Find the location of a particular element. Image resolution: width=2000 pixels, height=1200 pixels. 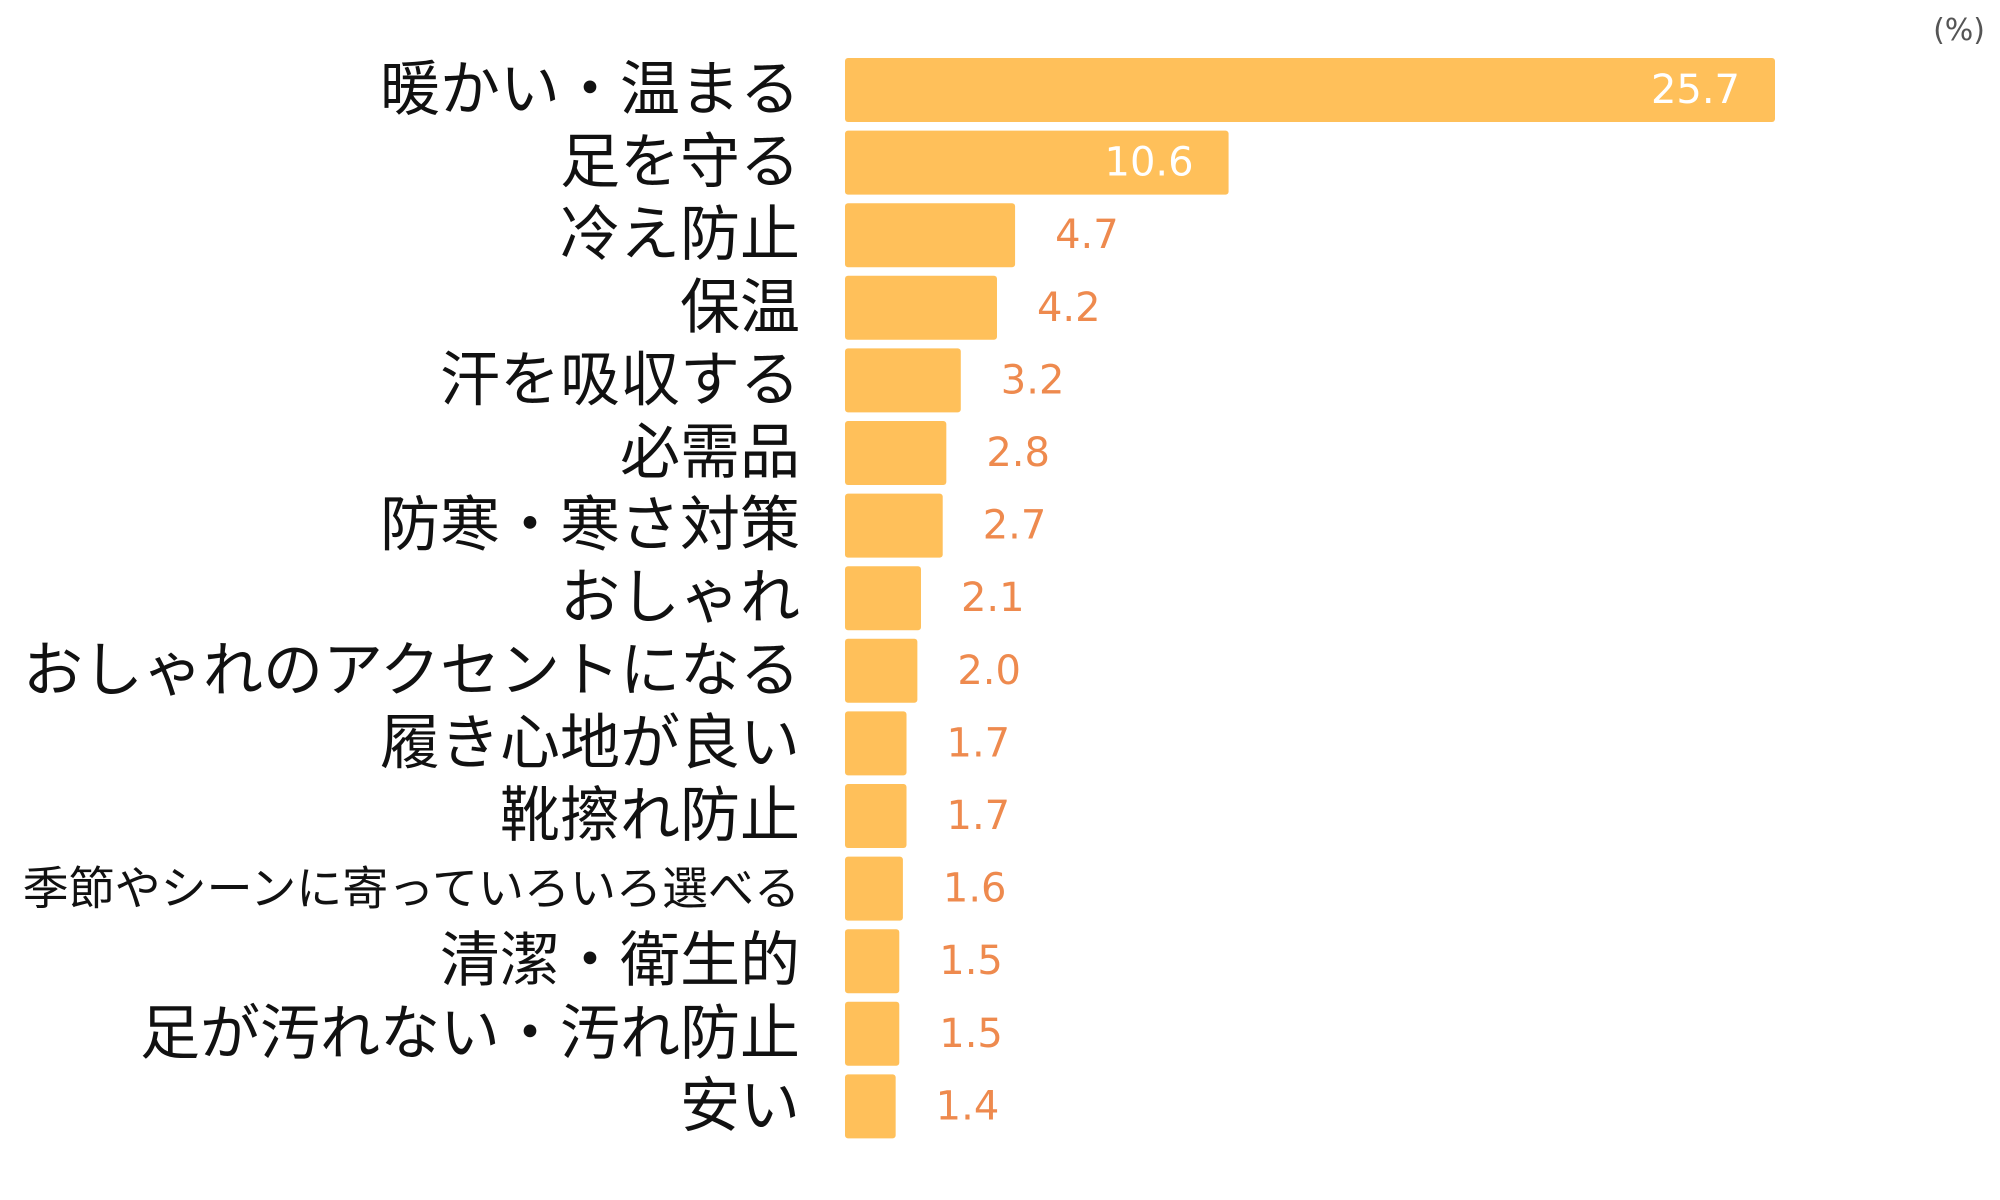

category-label: 履き心地が良い is located at coordinates (590, 743).